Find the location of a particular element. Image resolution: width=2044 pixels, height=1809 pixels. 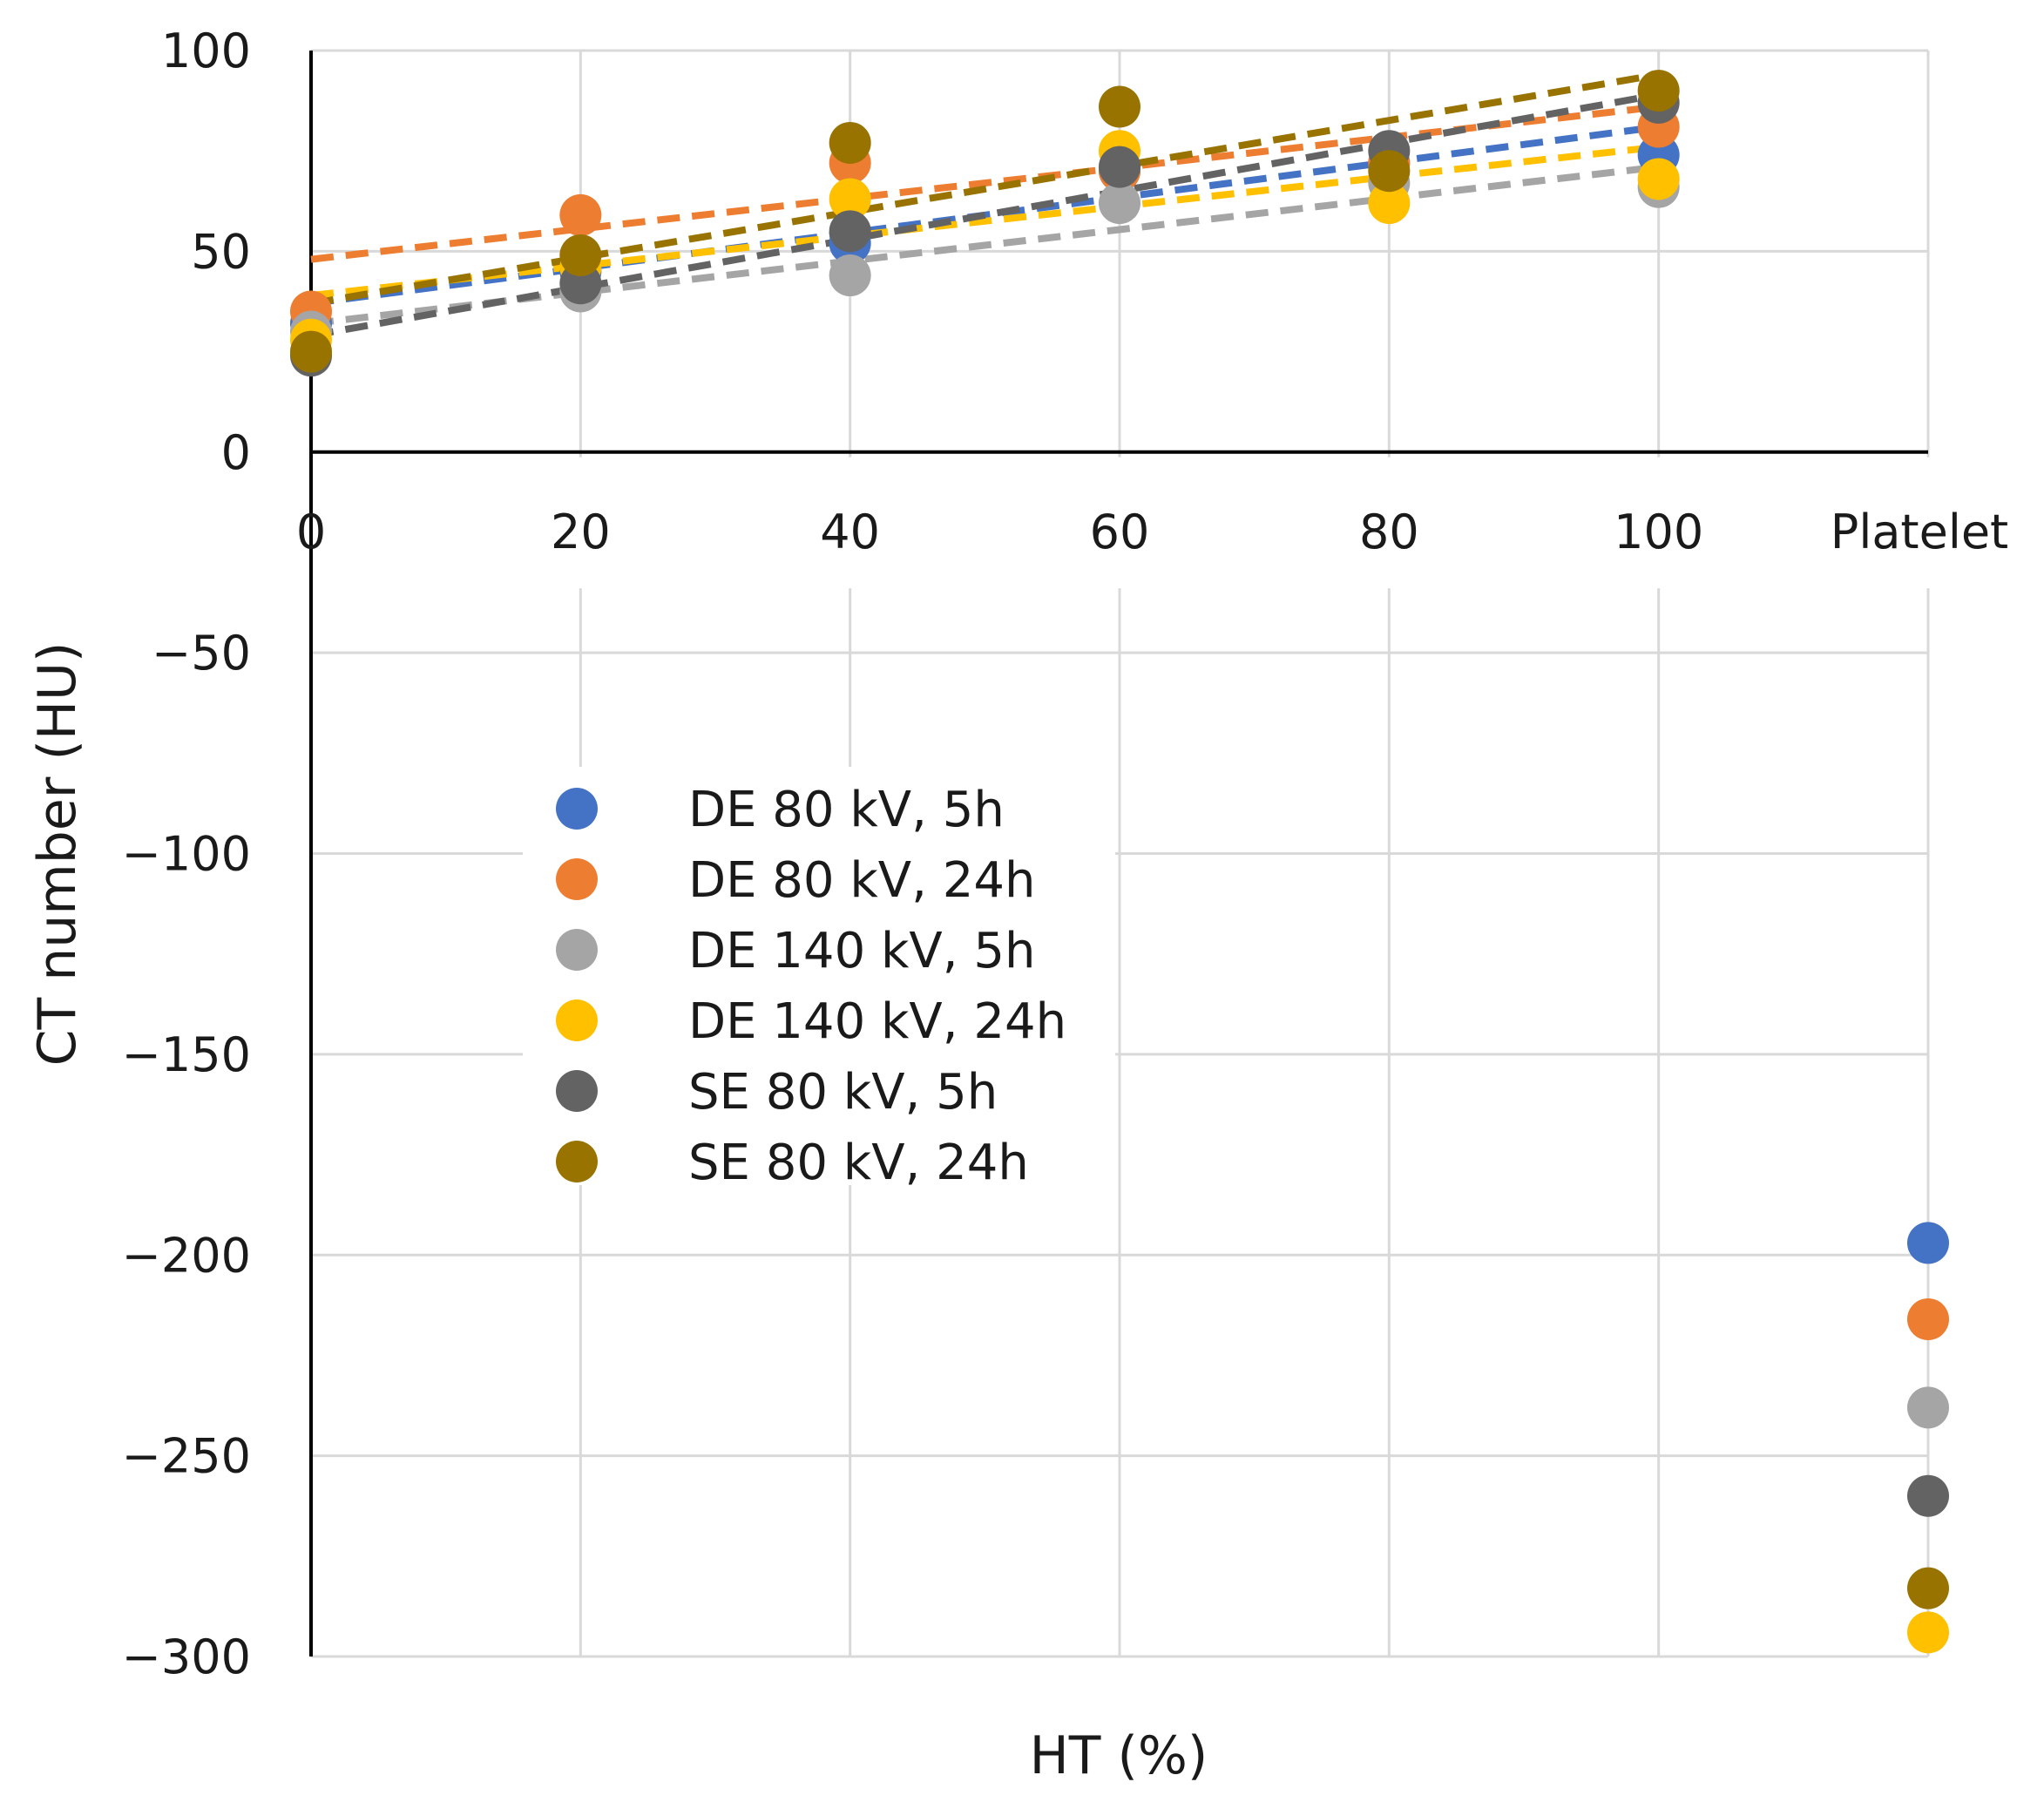

legend-label: DE 140 kV, 24h is located at coordinates (877, 1022).